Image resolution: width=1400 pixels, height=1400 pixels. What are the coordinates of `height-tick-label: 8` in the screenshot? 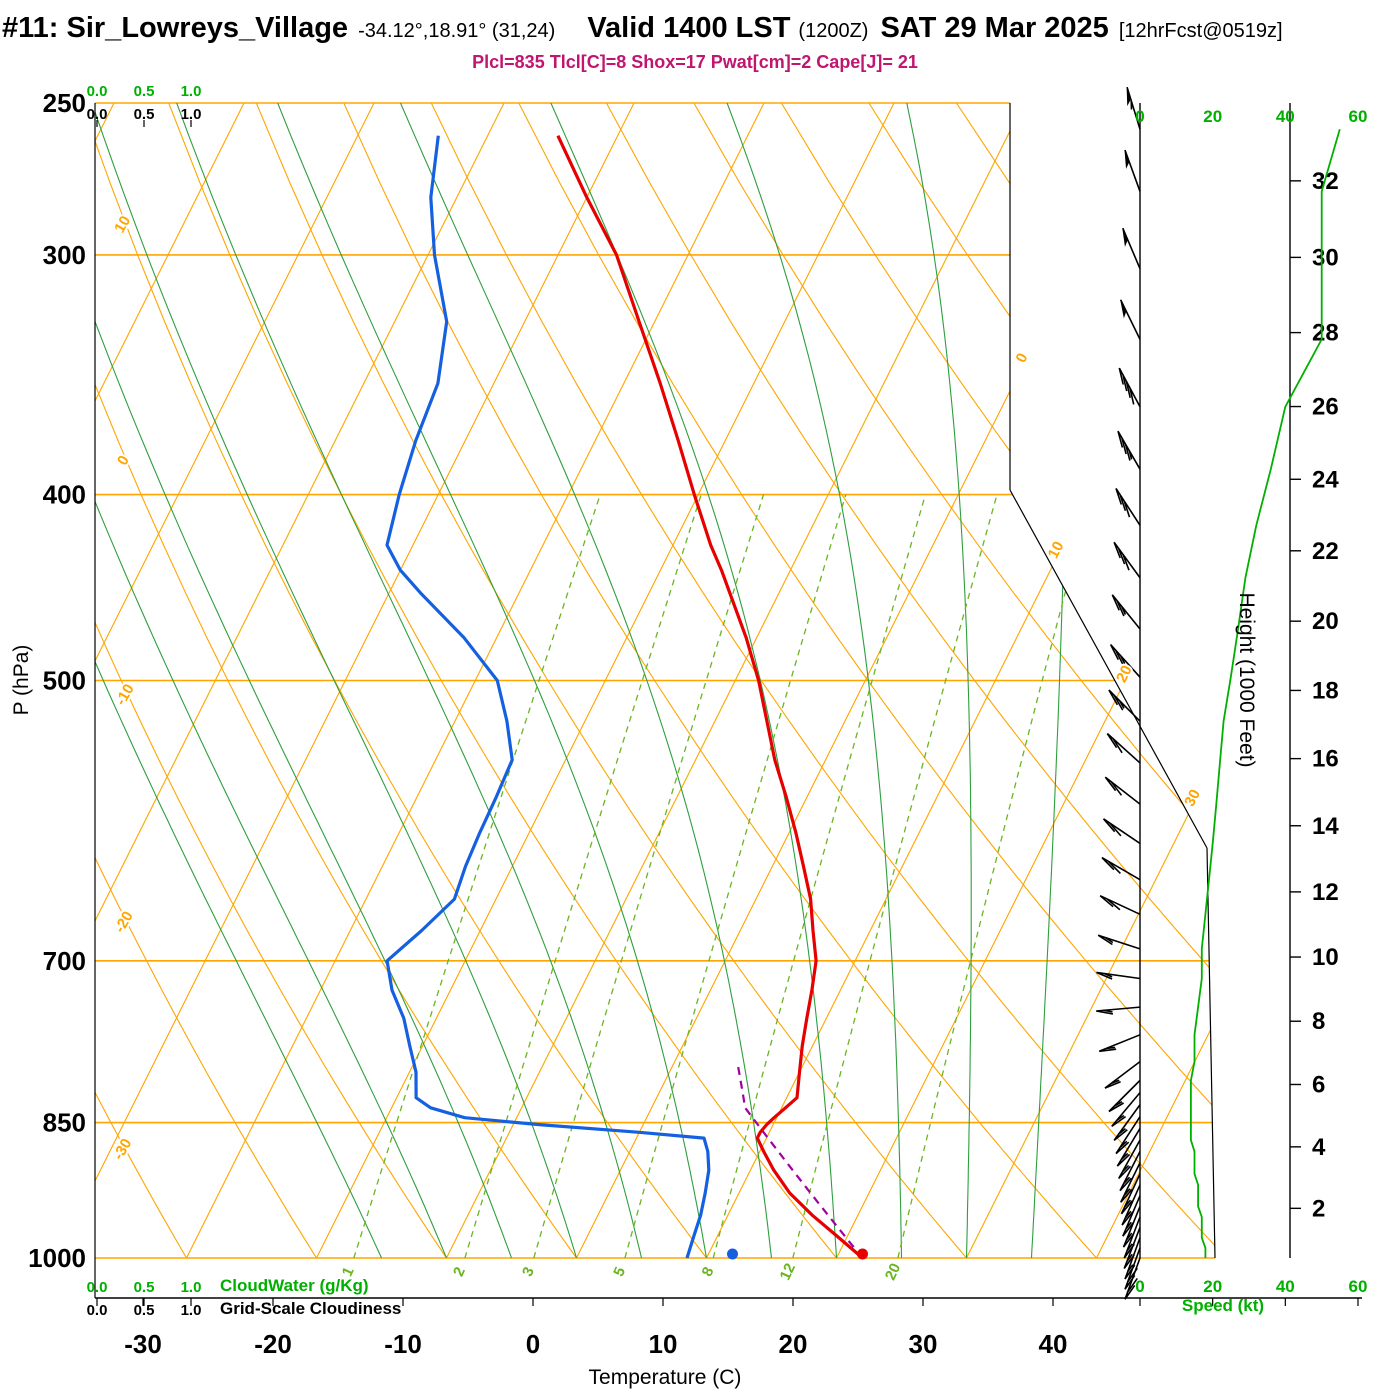 It's located at (1318, 1021).